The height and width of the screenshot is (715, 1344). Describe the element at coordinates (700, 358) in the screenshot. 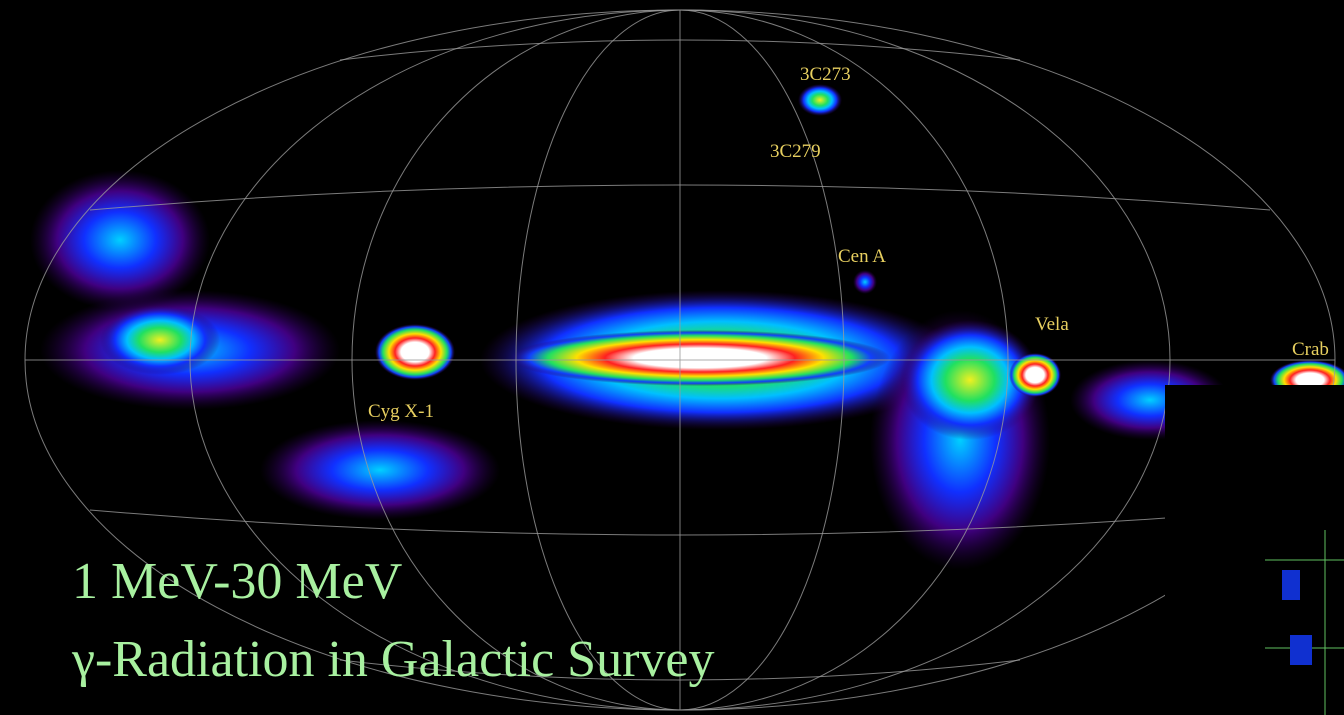

I see `plane-core` at that location.